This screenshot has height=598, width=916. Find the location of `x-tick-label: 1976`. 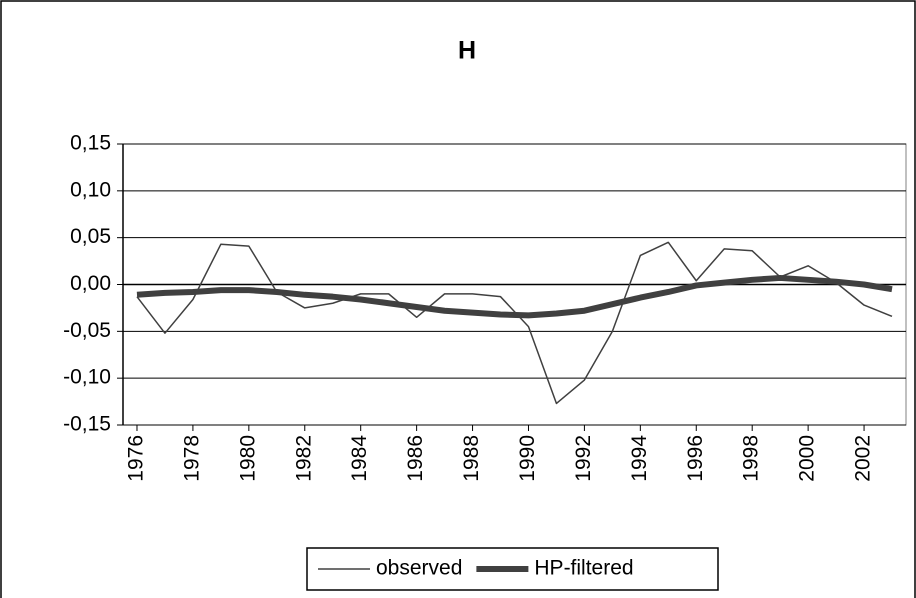

x-tick-label: 1976 is located at coordinates (136, 458).